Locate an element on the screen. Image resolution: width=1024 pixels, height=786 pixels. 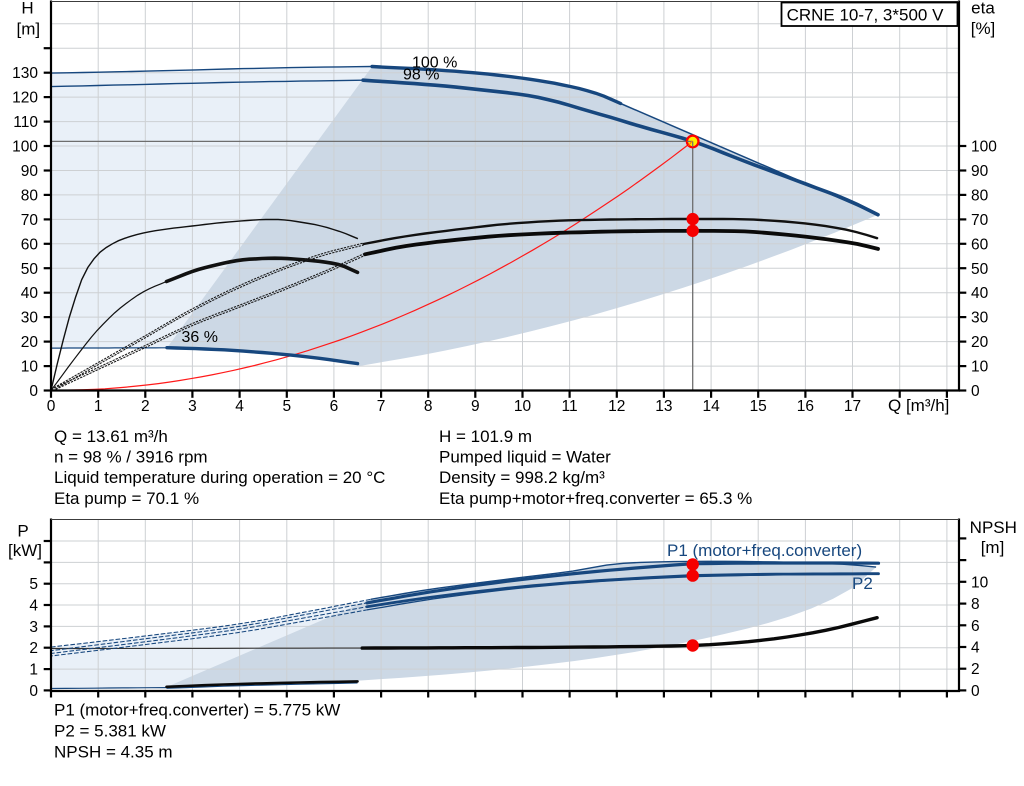
svg-text: 98 % is located at coordinates (421, 75).